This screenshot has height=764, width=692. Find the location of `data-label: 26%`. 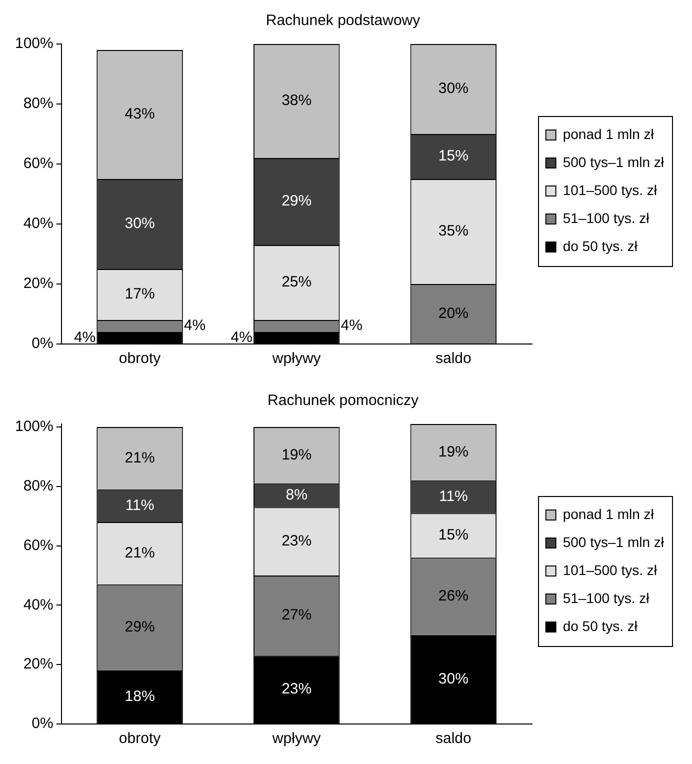

data-label: 26% is located at coordinates (453, 595).